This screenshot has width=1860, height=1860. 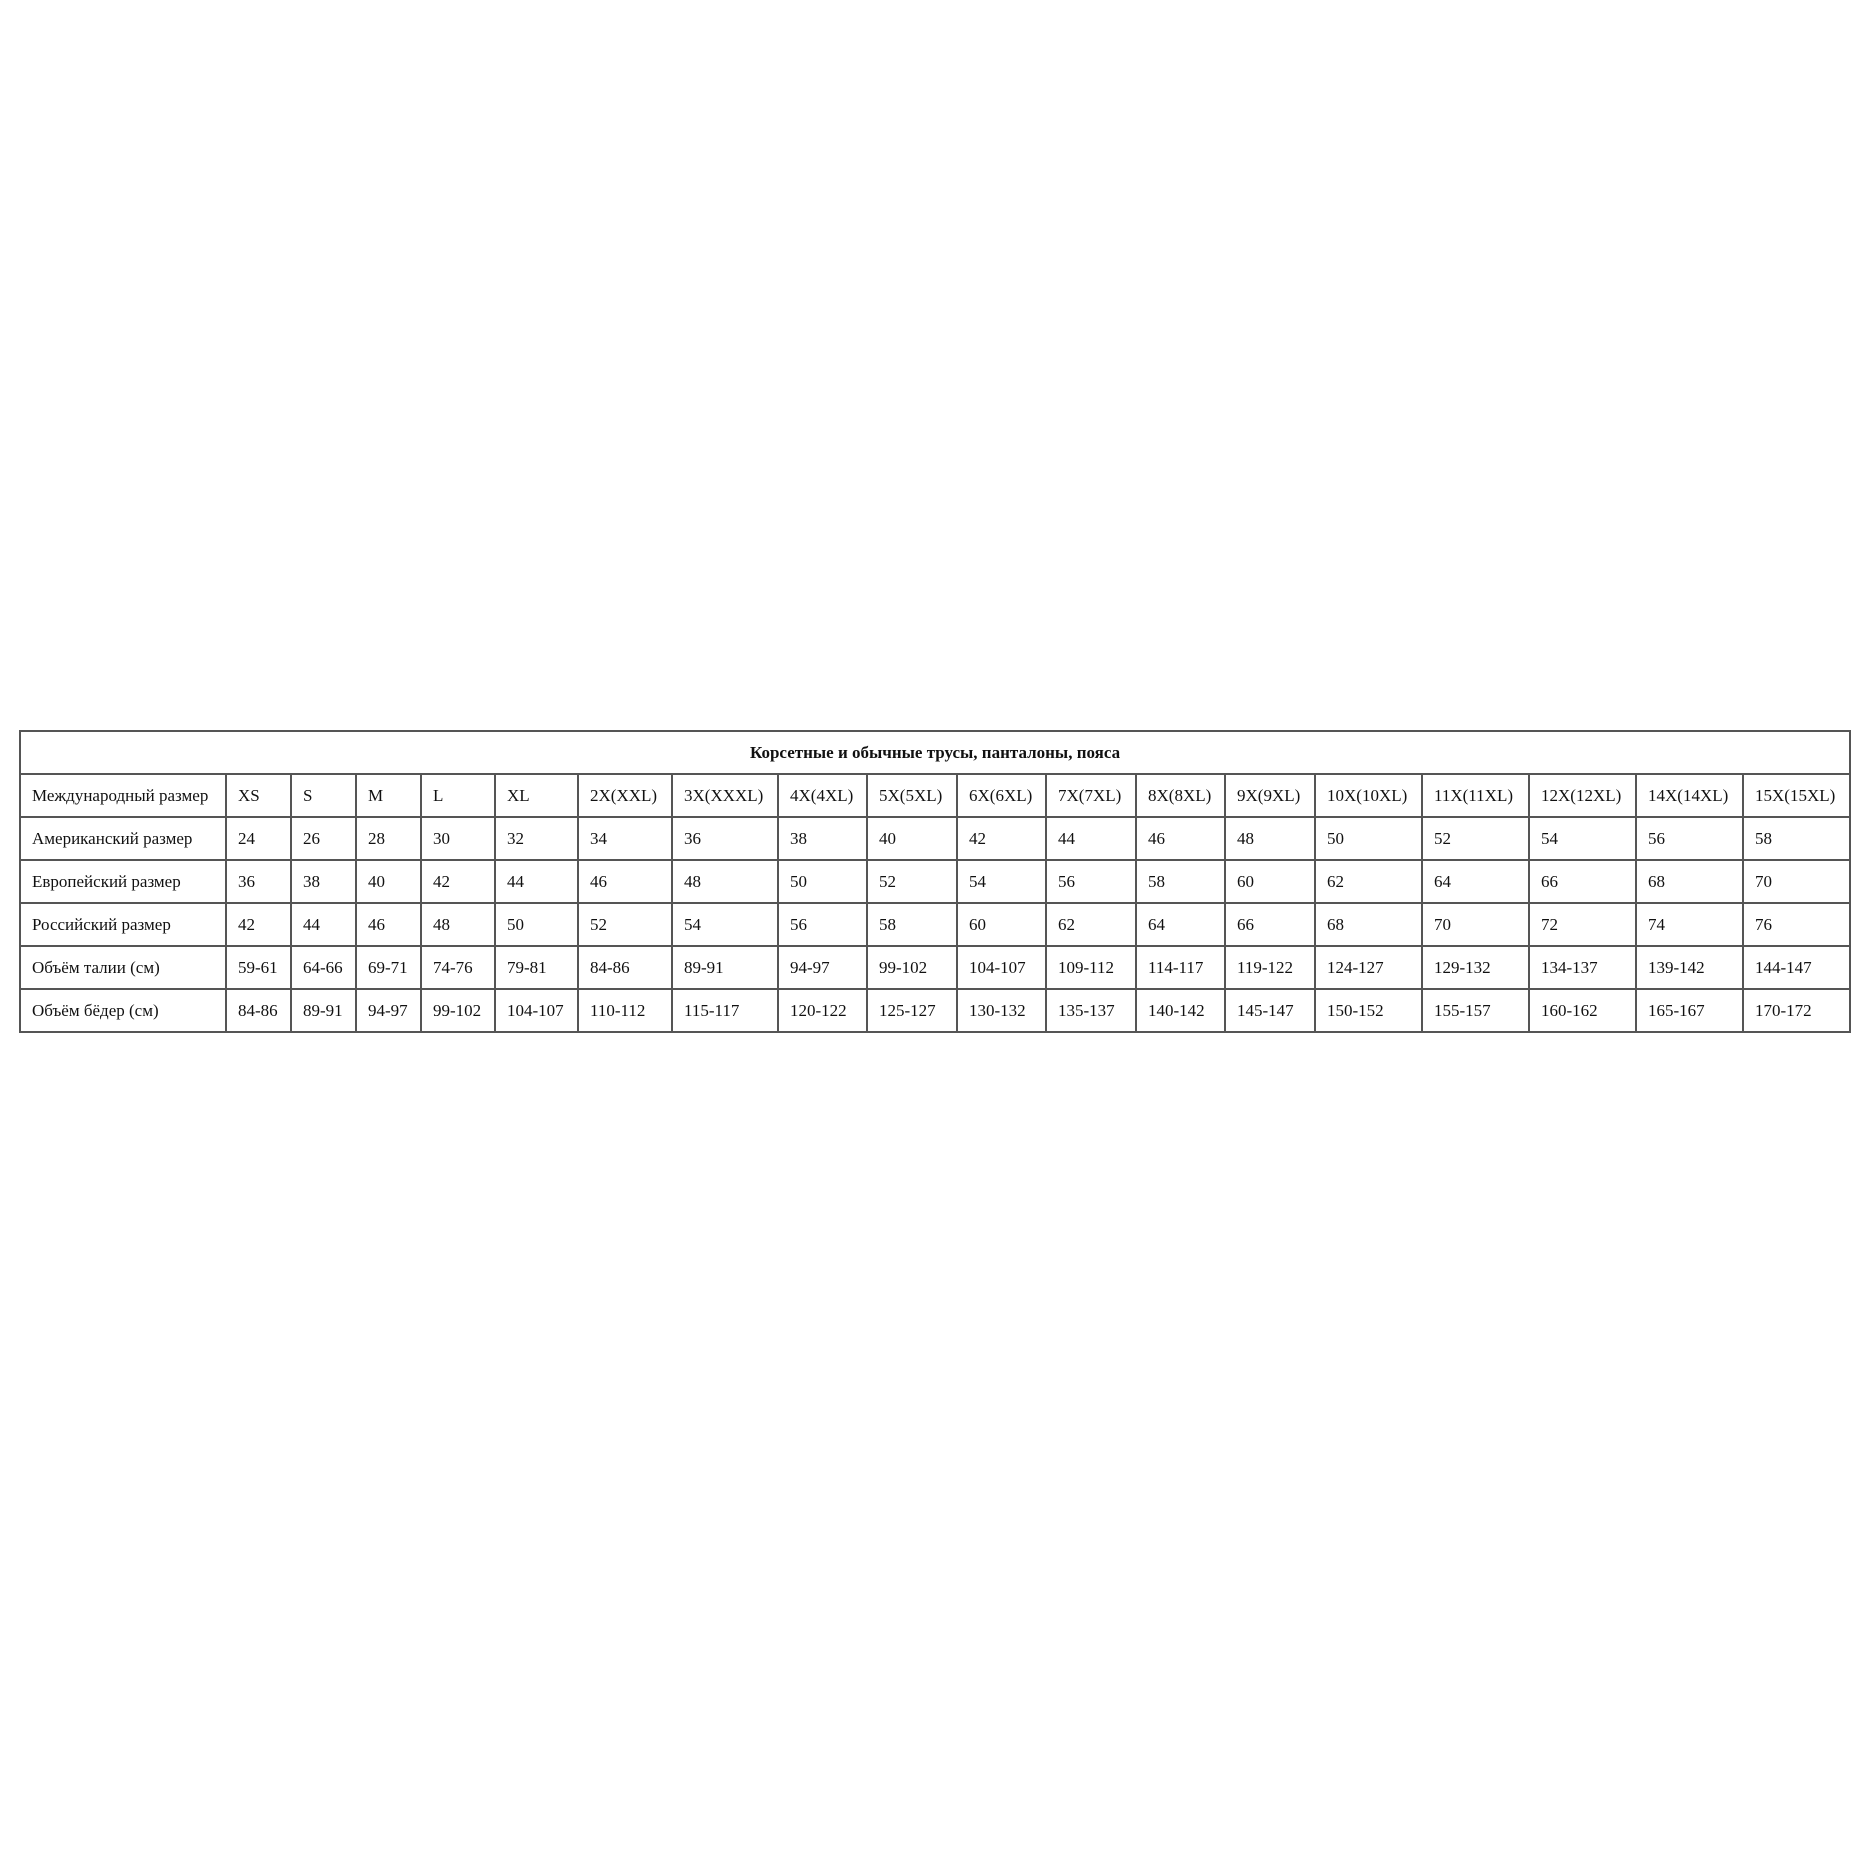 What do you see at coordinates (123, 881) in the screenshot?
I see `row-label: Европейский размер` at bounding box center [123, 881].